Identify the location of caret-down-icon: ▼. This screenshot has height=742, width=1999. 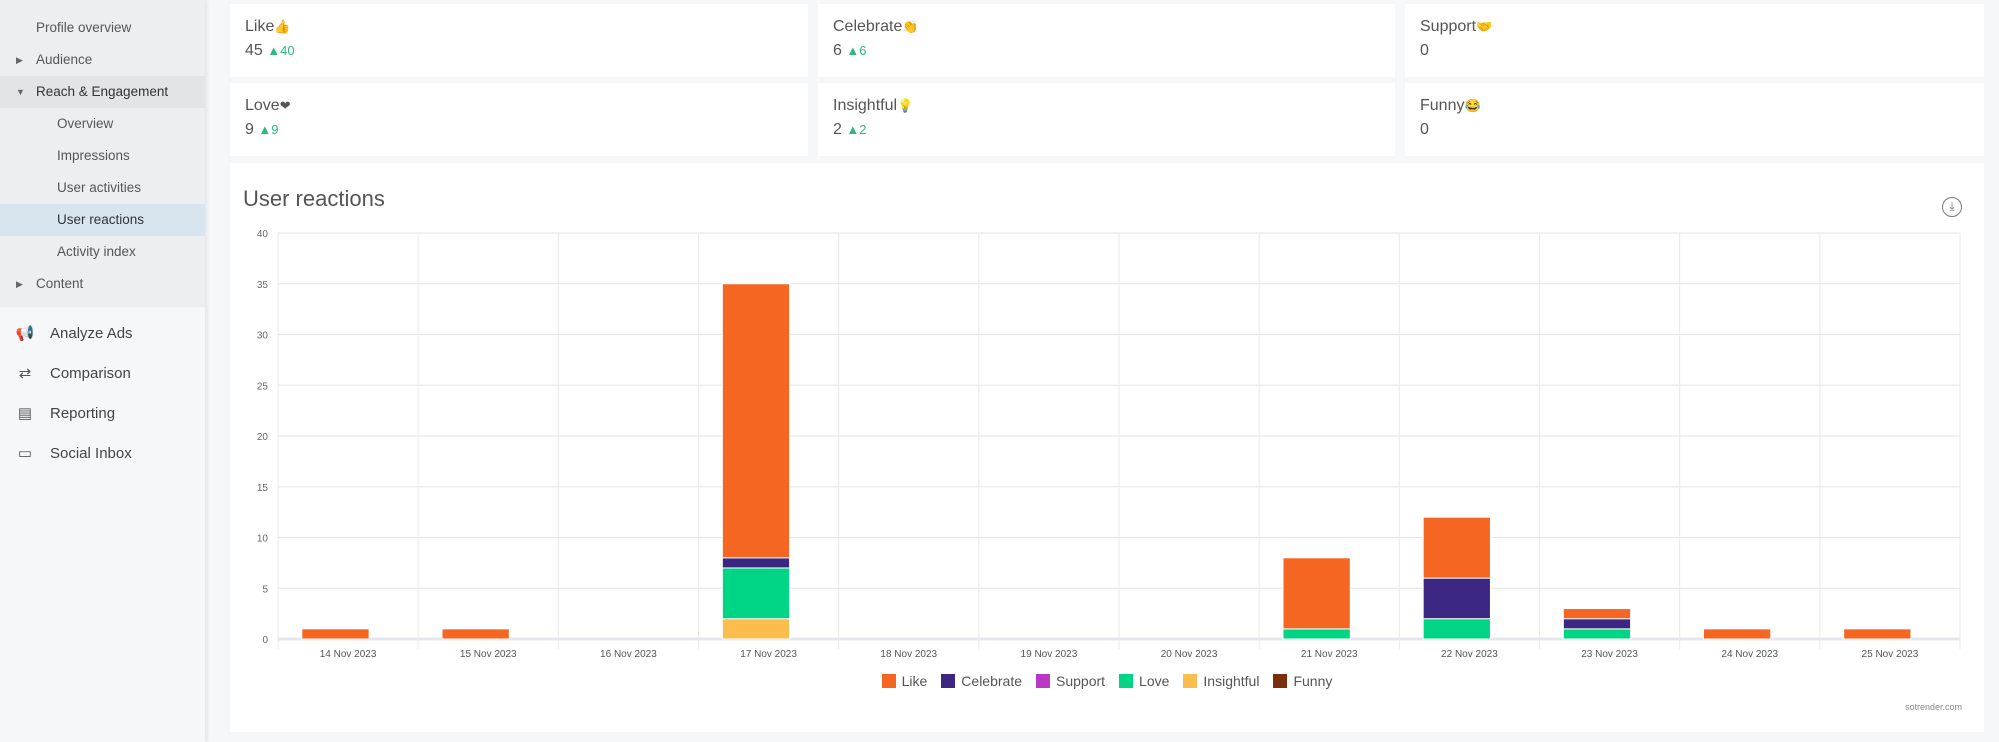
(20, 92).